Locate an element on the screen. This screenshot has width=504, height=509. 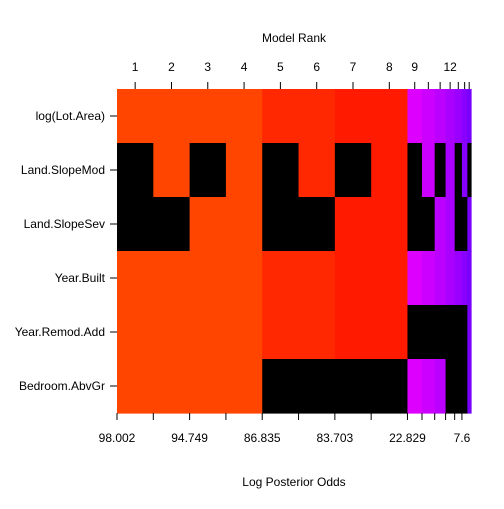
bottom-tick-label: 98.002 is located at coordinates (117, 438).